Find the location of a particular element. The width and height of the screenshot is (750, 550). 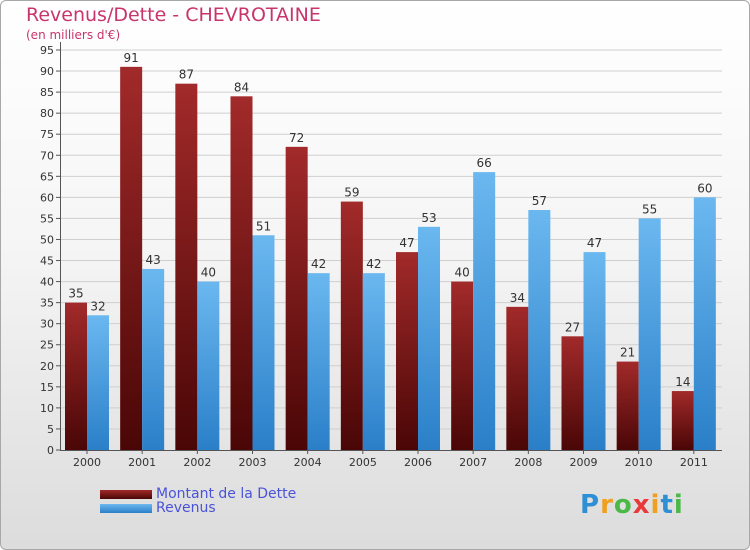

y-tick-label: 40 is located at coordinates (47, 282).